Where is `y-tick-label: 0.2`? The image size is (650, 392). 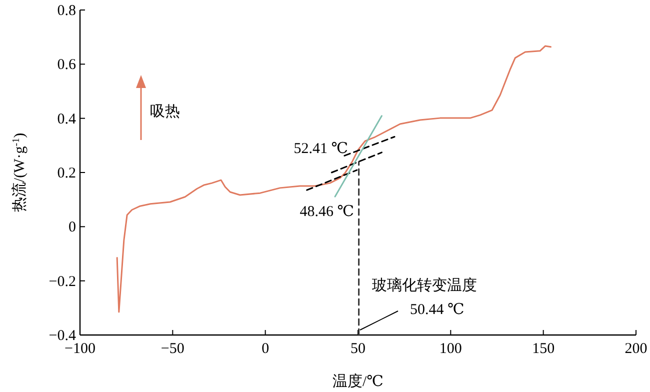
y-tick-label: 0.2 is located at coordinates (66, 174).